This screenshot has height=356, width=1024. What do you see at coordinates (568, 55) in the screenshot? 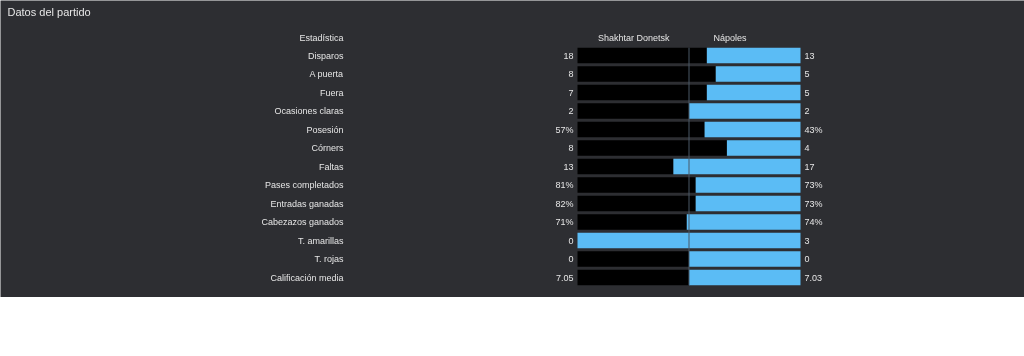
I see `text: 18` at bounding box center [568, 55].